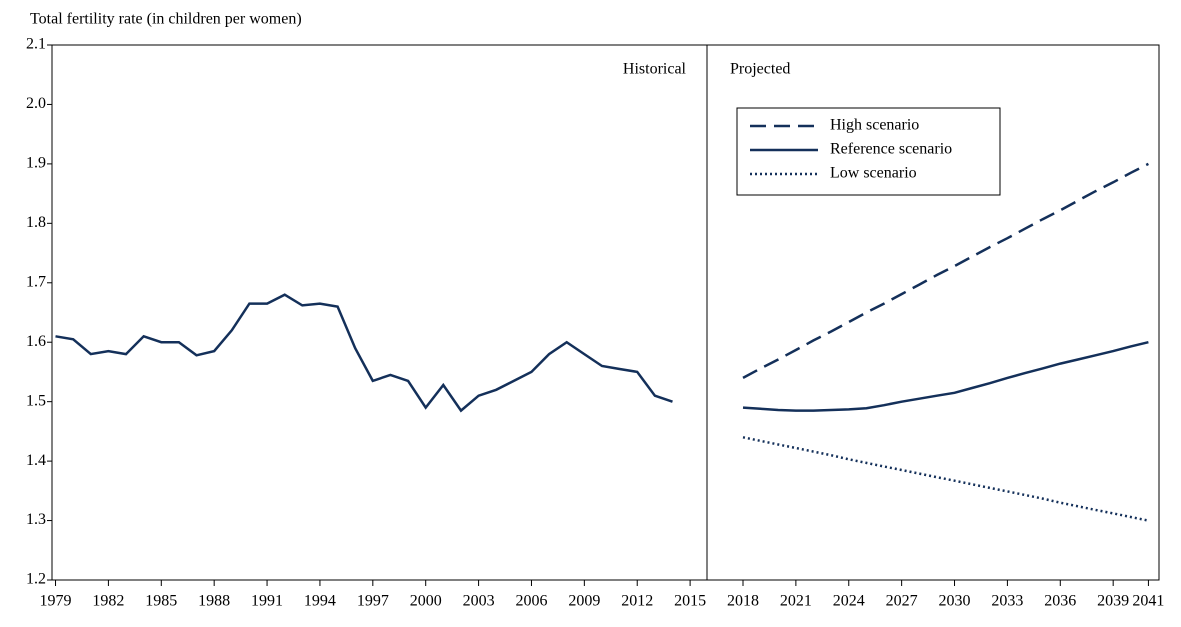 The height and width of the screenshot is (627, 1181). Describe the element at coordinates (1007, 601) in the screenshot. I see `x-tick-label: 2033` at that location.